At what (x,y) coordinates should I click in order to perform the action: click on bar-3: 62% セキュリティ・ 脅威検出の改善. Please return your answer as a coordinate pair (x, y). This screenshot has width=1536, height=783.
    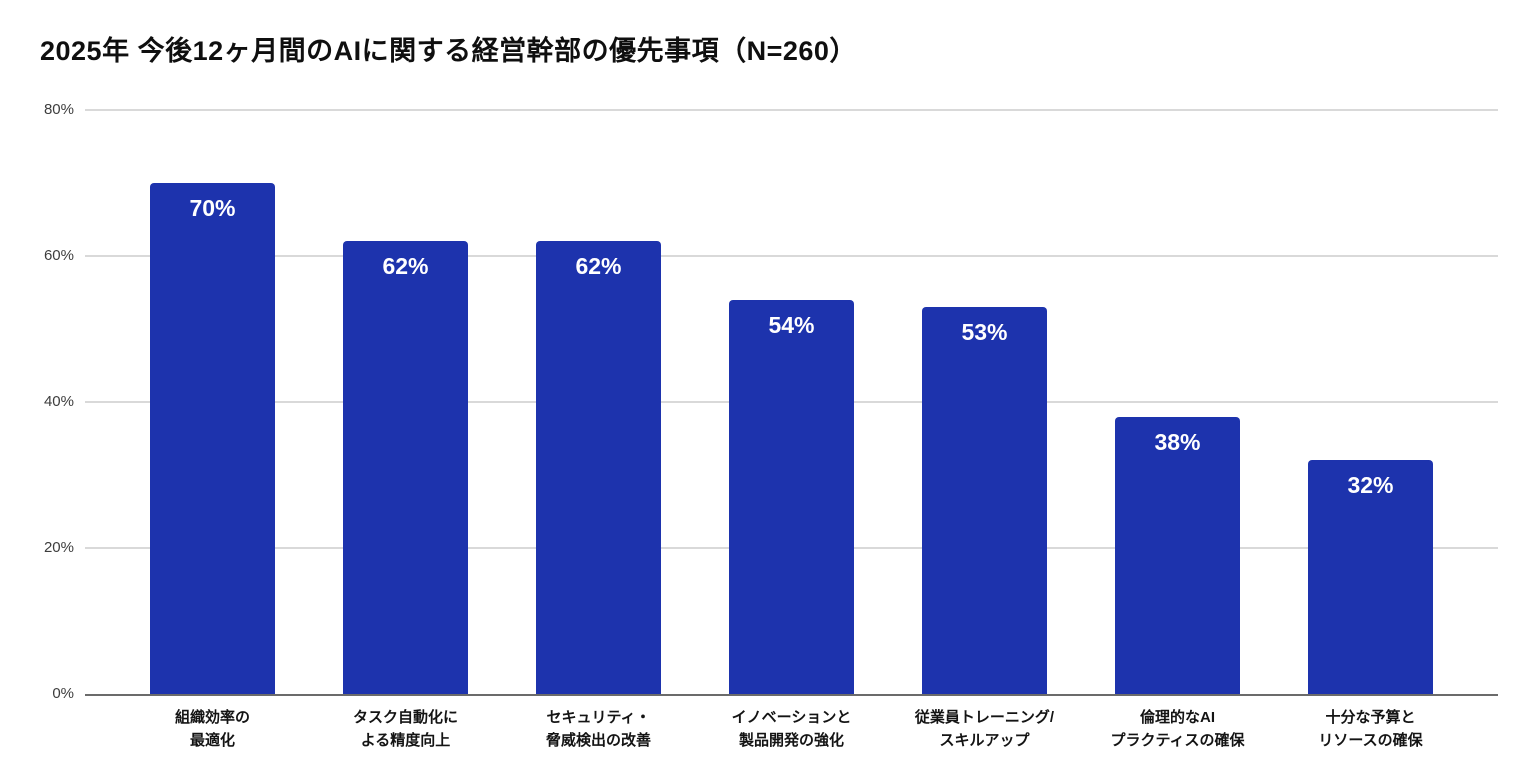
    Looking at the image, I should click on (598, 495).